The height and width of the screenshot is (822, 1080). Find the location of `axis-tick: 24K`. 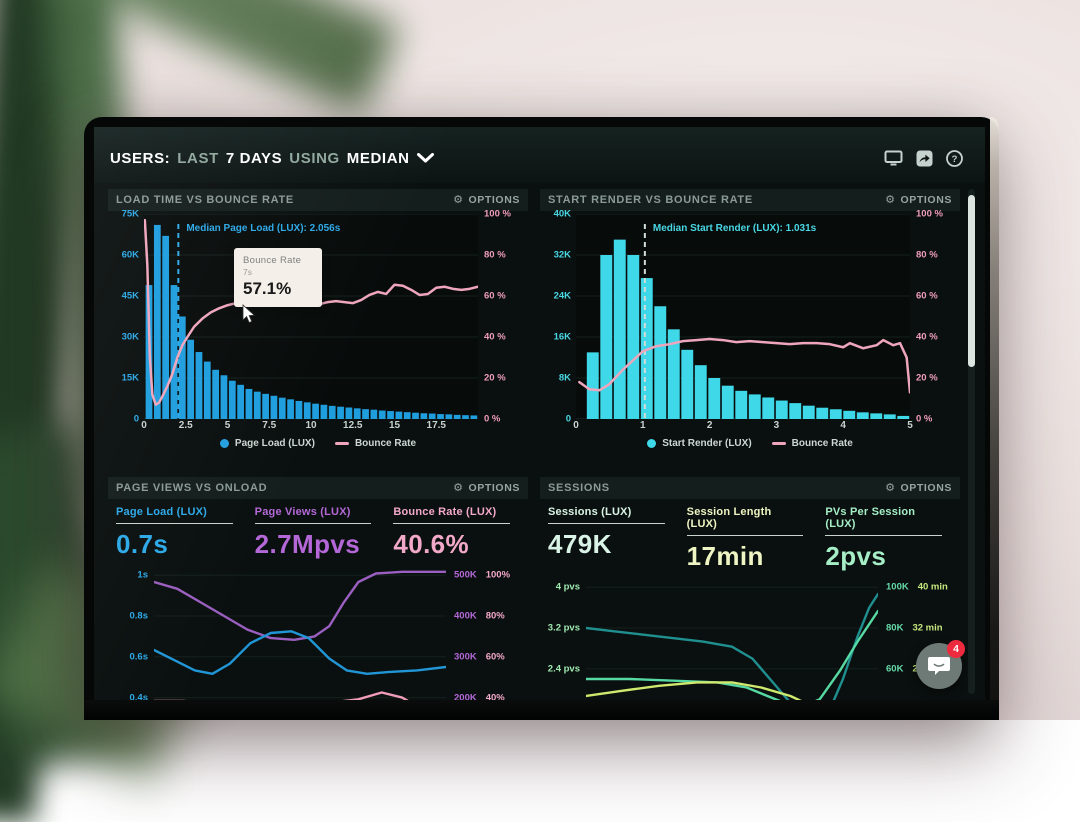

axis-tick: 24K is located at coordinates (562, 296).